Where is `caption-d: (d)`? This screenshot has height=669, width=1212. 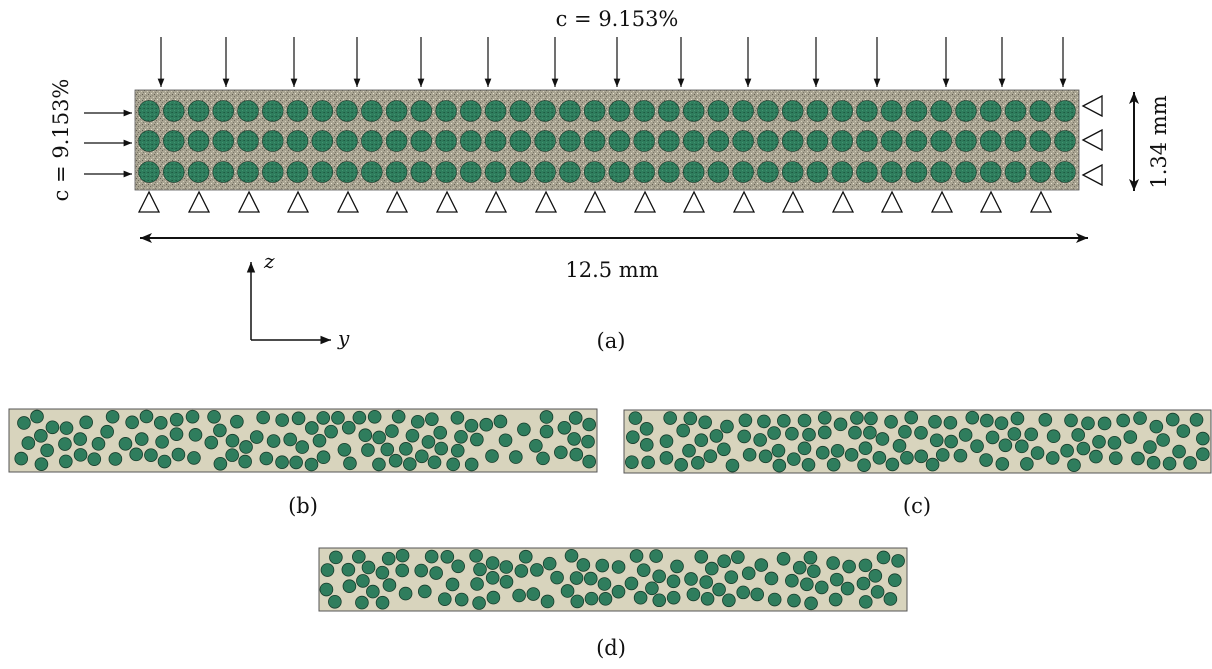 caption-d: (d) is located at coordinates (611, 648).